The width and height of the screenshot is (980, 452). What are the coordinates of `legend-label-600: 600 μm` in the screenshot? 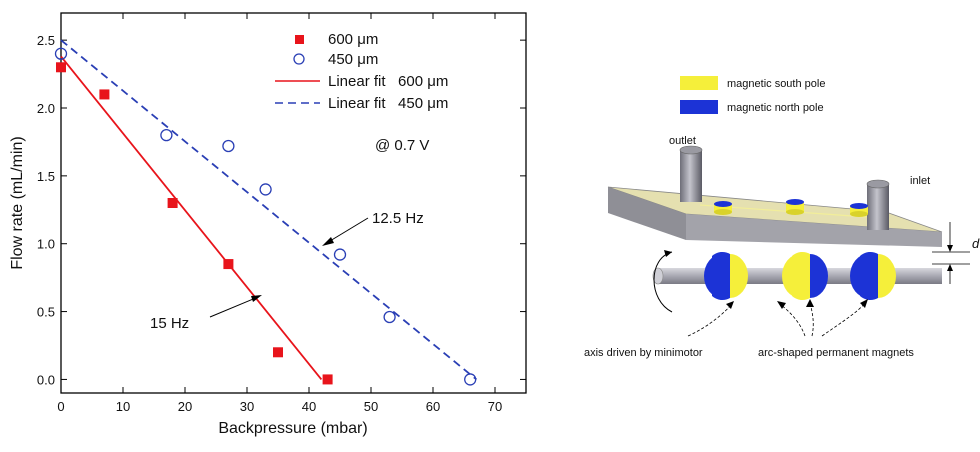 It's located at (353, 39).